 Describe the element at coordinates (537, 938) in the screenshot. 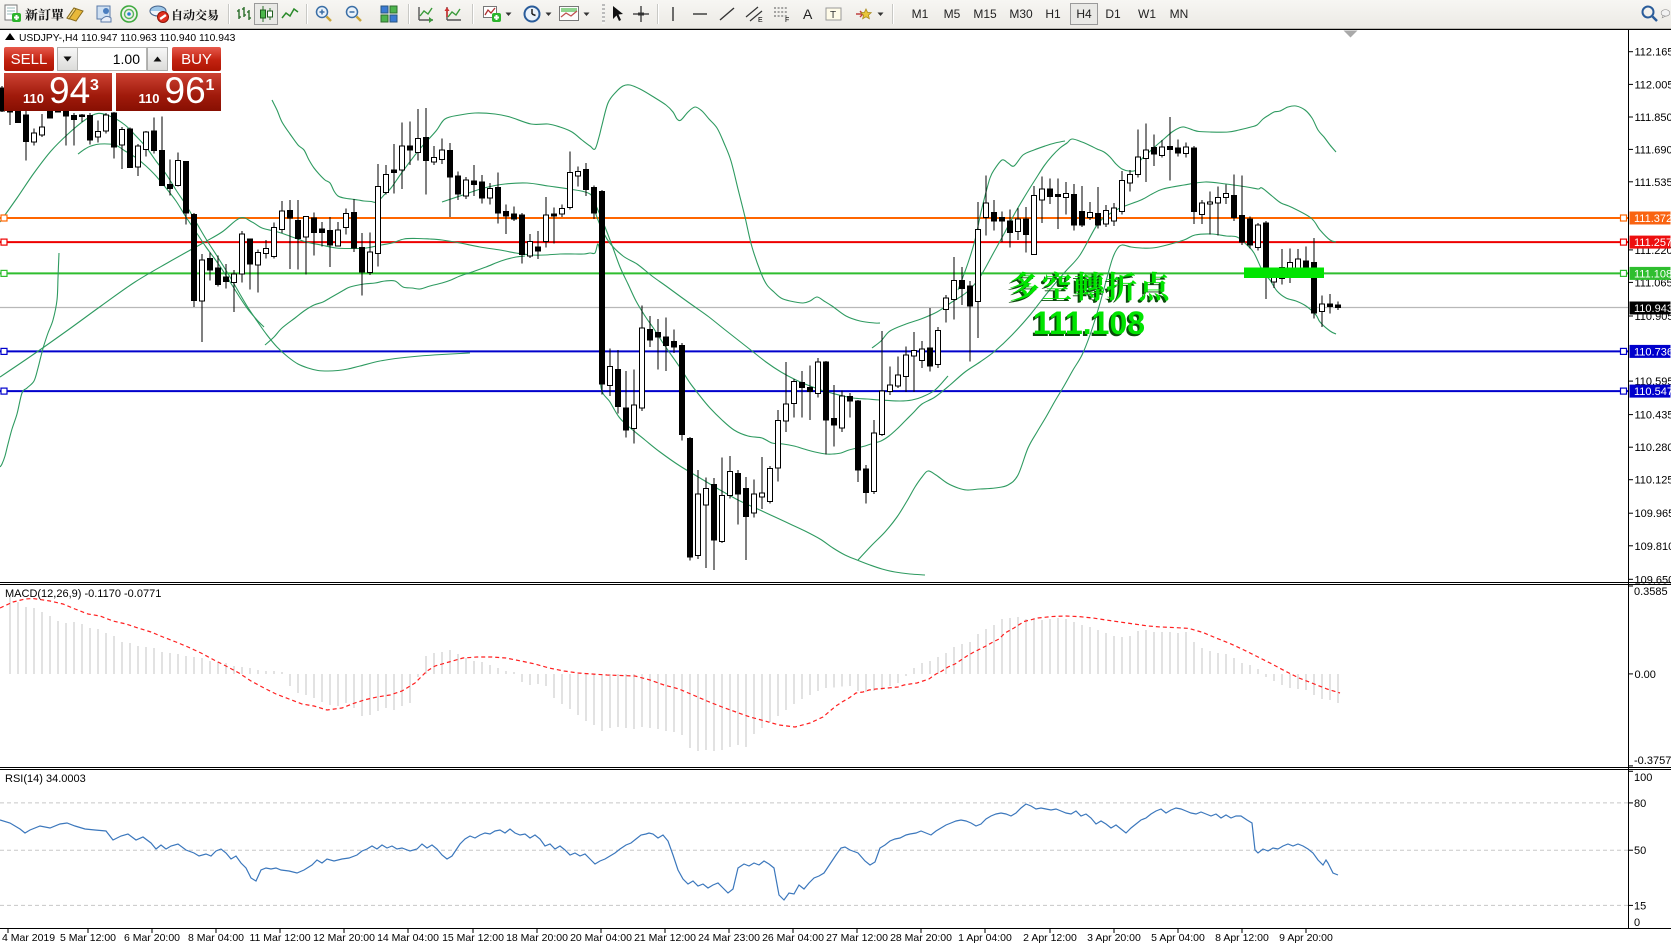

I see `svg-text: 18 Mar 20:00` at that location.